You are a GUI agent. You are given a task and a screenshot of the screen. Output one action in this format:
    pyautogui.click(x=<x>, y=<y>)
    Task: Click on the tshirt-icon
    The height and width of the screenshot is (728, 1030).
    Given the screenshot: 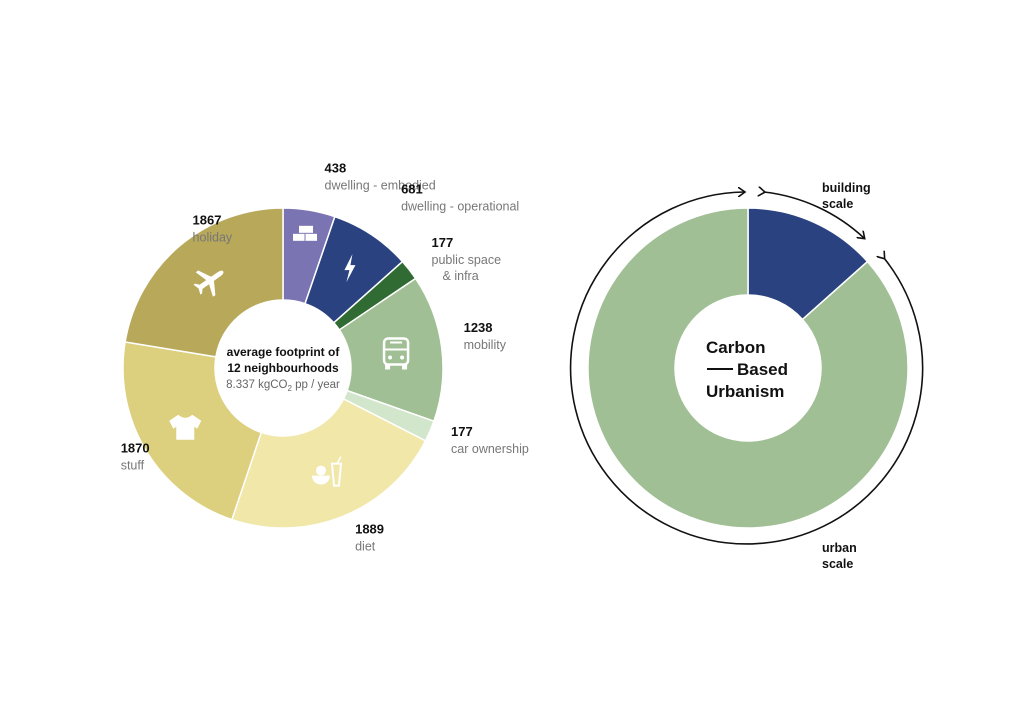 What is the action you would take?
    pyautogui.click(x=185, y=427)
    